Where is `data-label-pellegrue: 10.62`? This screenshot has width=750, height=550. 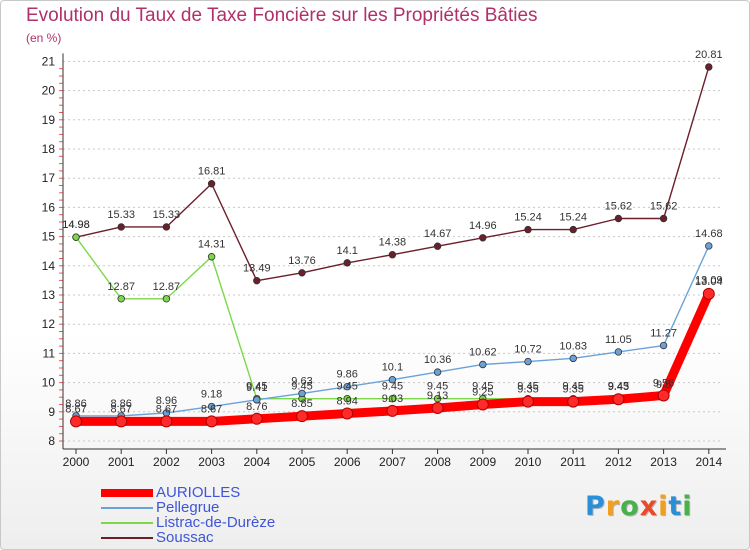 data-label-pellegrue: 10.62 is located at coordinates (483, 352).